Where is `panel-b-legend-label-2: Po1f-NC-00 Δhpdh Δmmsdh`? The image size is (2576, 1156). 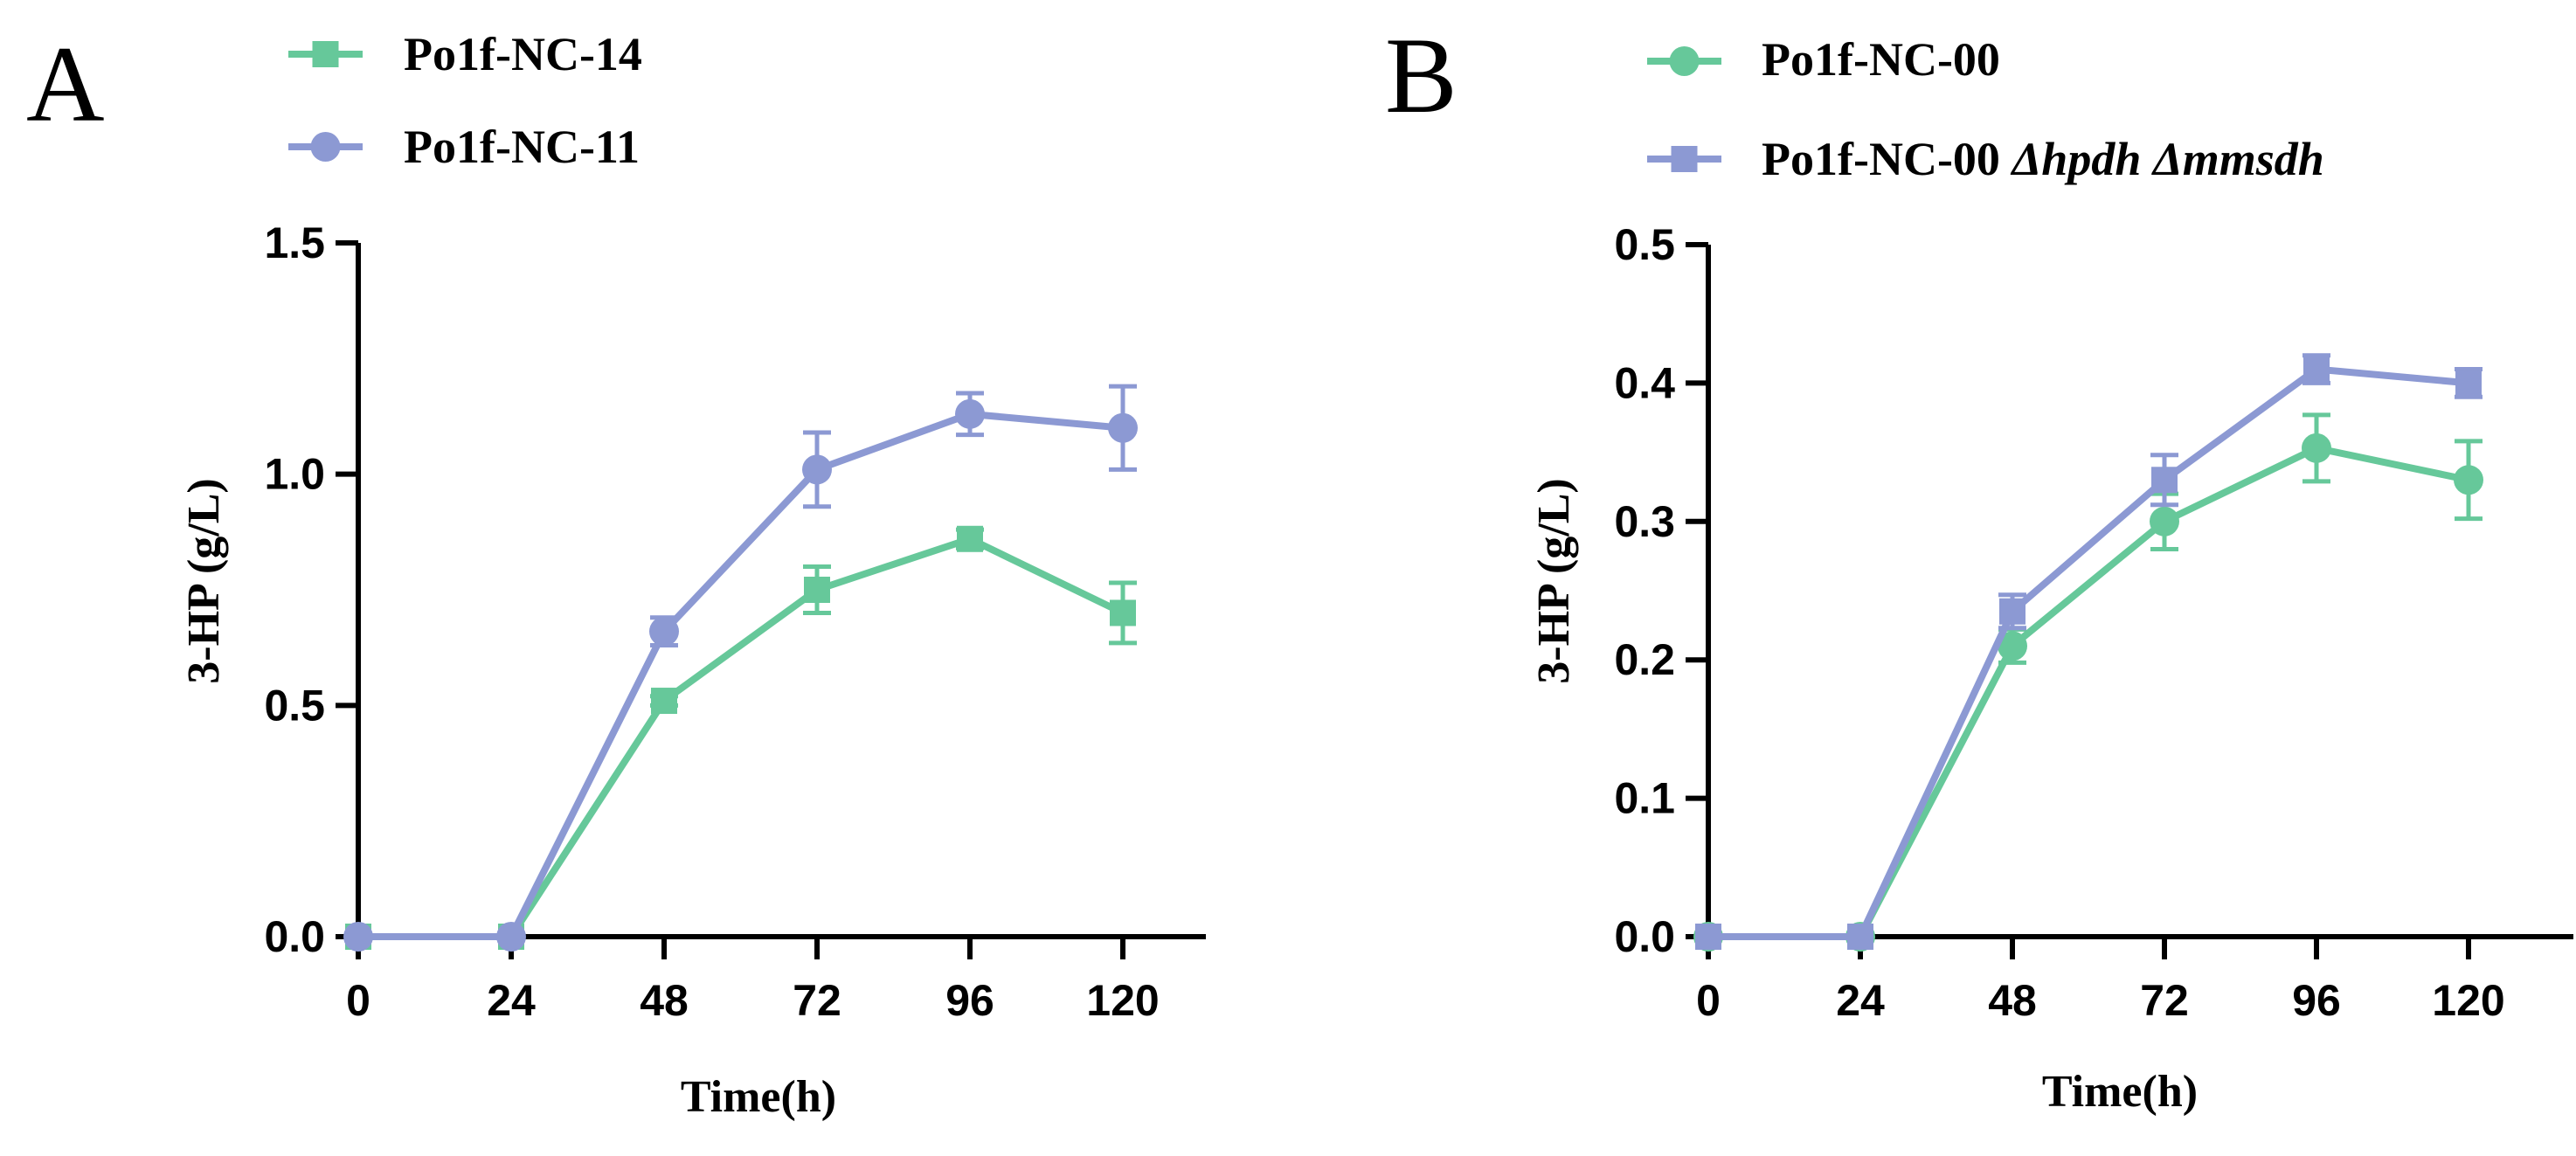
panel-b-legend-label-2: Po1f-NC-00 Δhpdh Δmmsdh is located at coordinates (2043, 159).